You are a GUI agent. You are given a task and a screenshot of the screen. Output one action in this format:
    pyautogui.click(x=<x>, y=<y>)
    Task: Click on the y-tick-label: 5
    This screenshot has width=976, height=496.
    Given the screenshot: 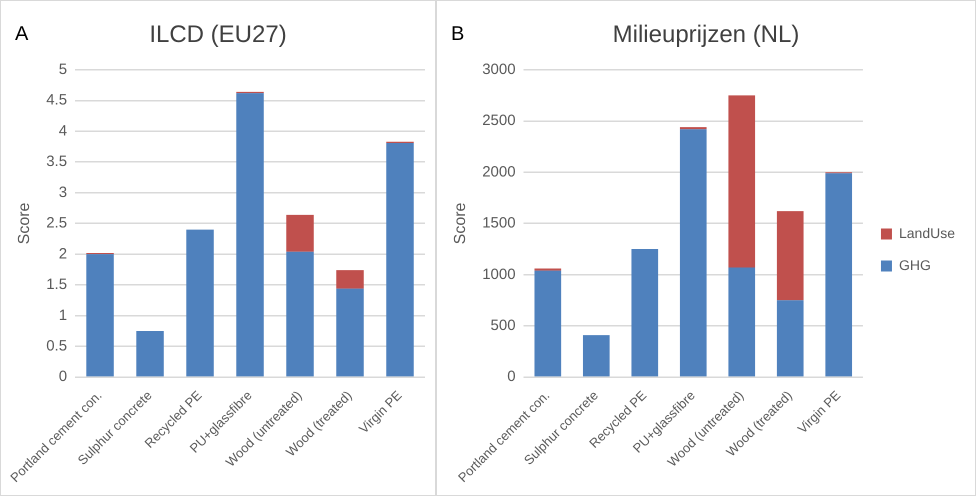 What is the action you would take?
    pyautogui.click(x=63, y=69)
    